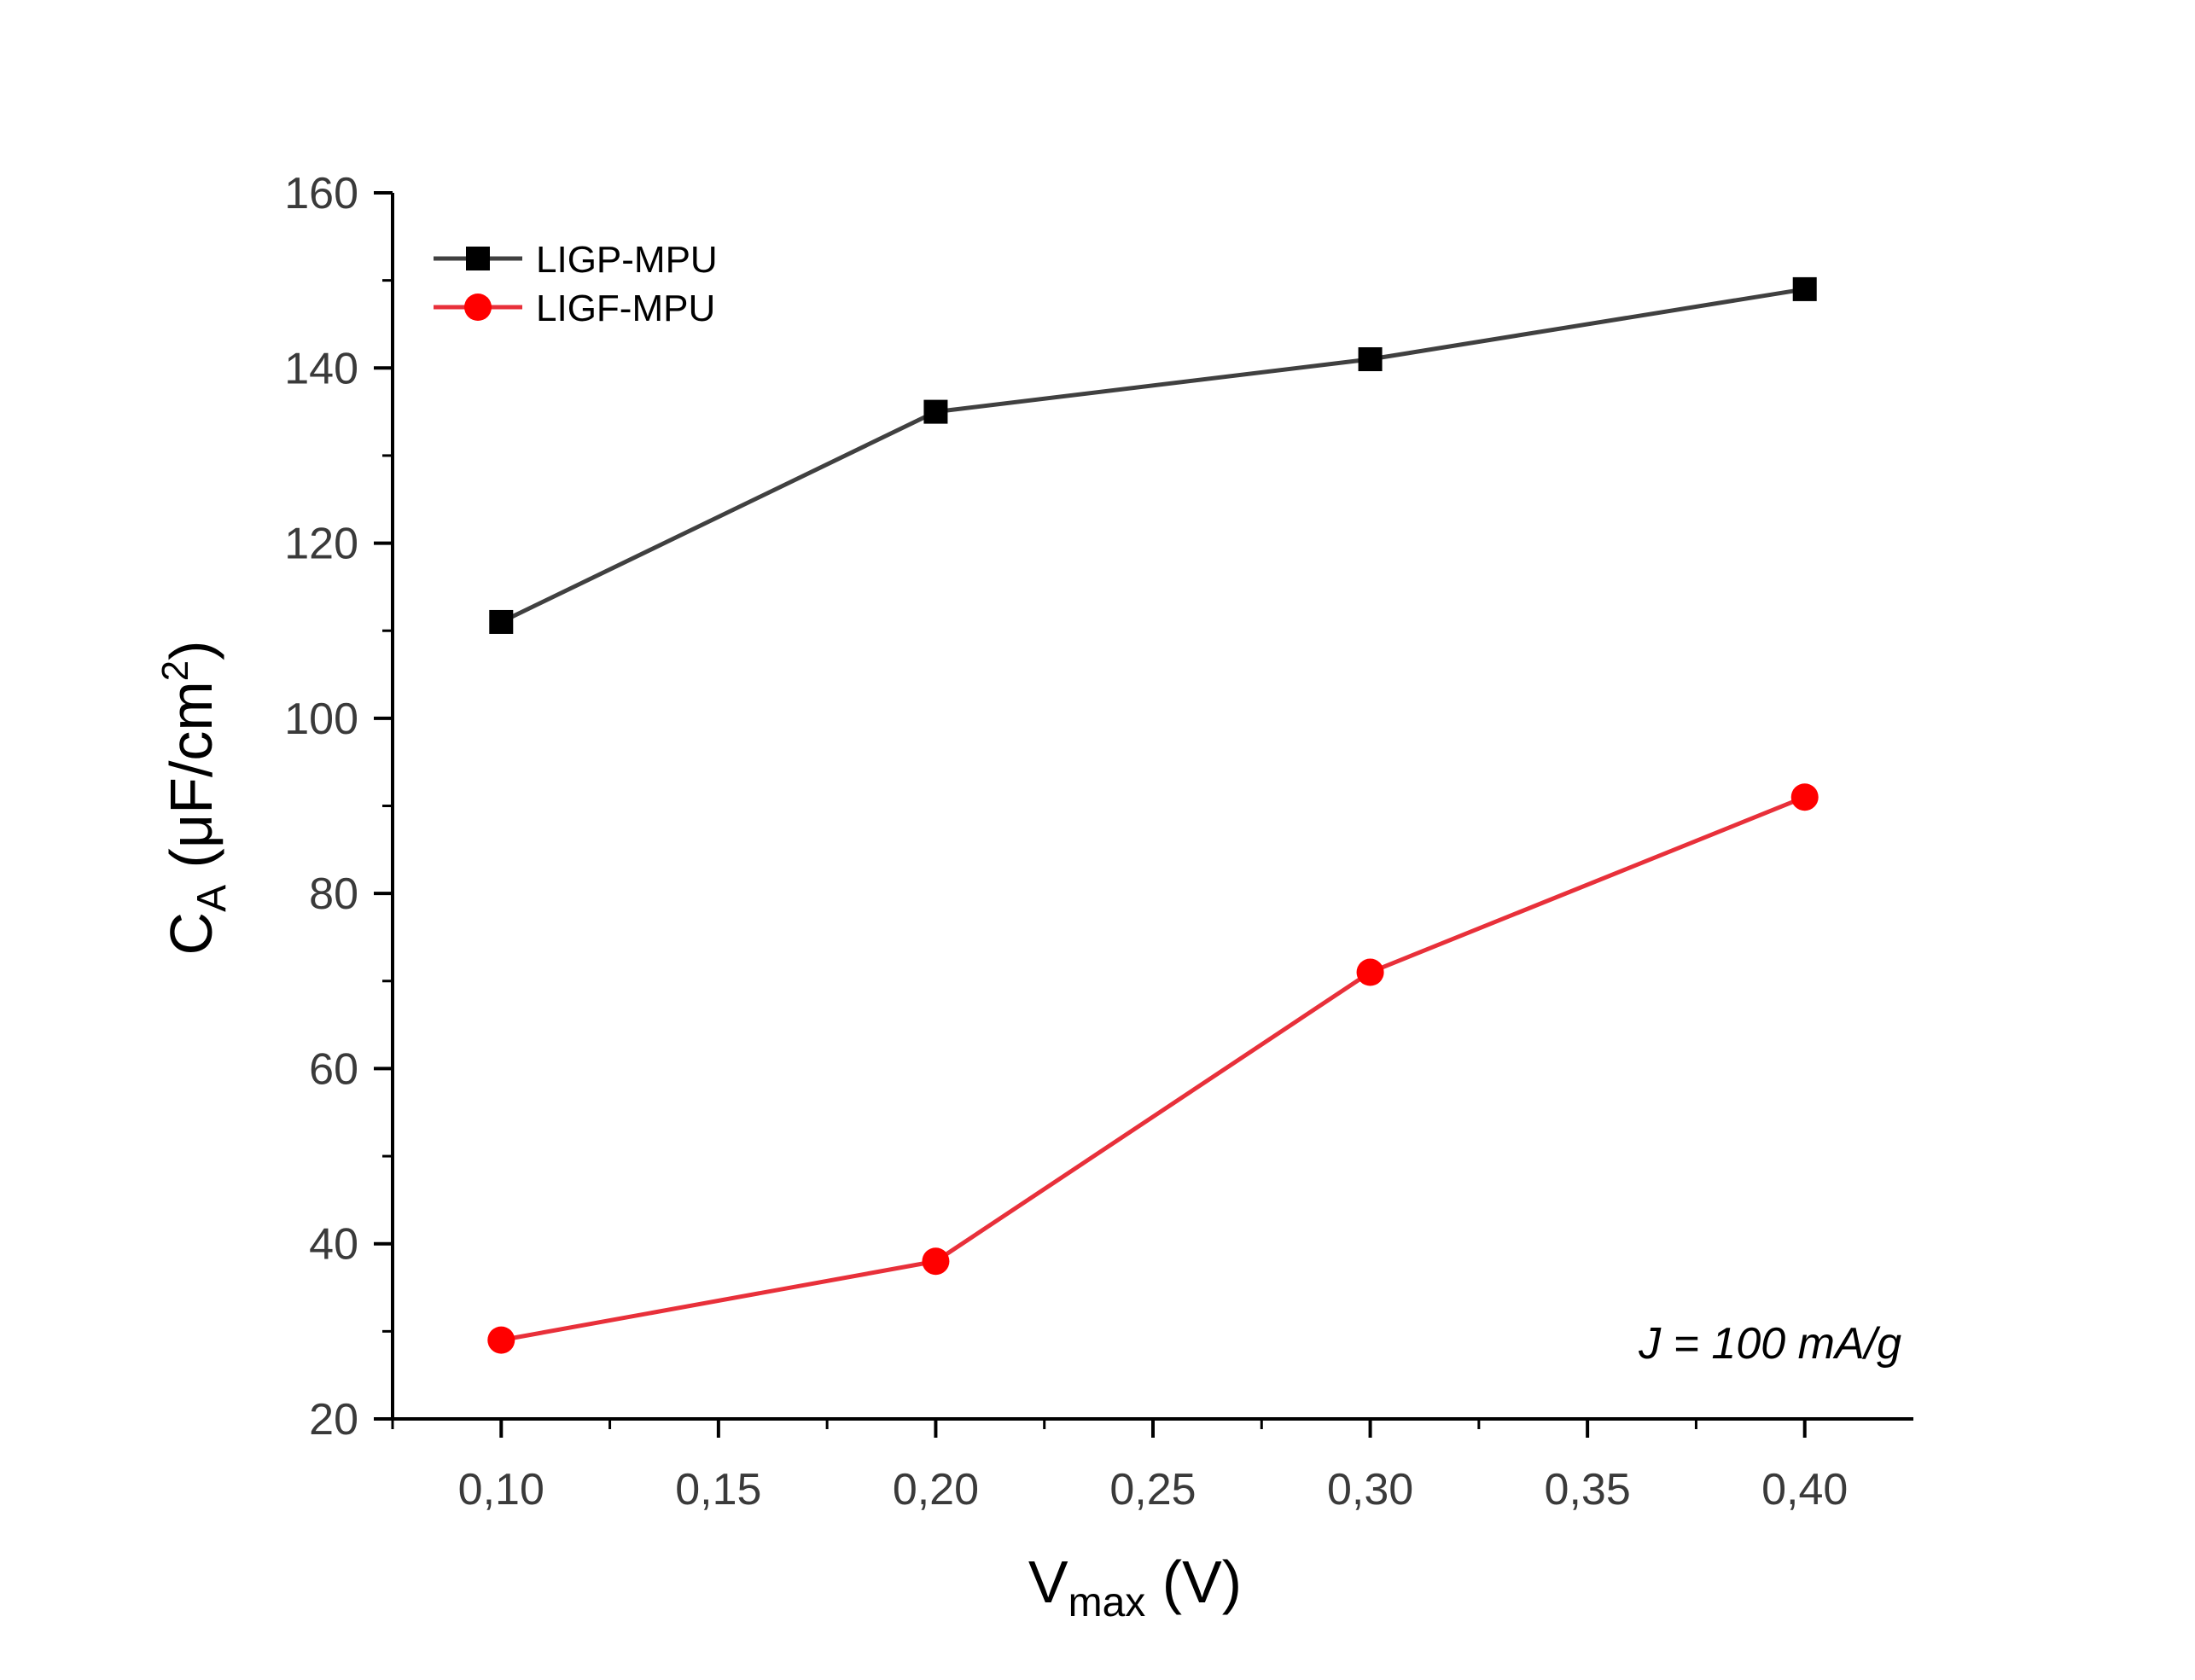  I want to click on legend: LIGP-MPU LIGF-MPU, so click(576, 284).